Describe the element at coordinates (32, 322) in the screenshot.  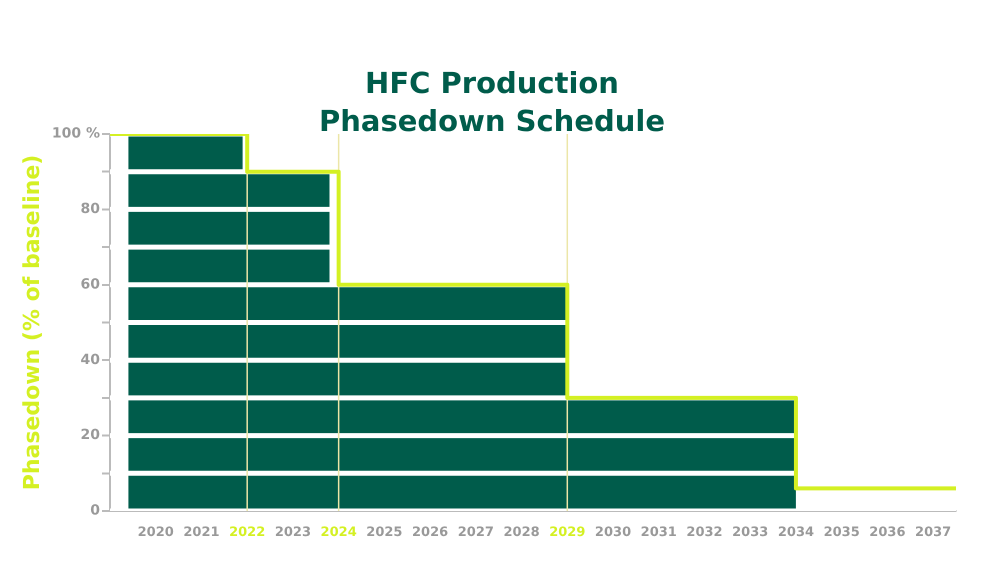
I see `y-axis-title: Phasedown (% of baseline)` at that location.